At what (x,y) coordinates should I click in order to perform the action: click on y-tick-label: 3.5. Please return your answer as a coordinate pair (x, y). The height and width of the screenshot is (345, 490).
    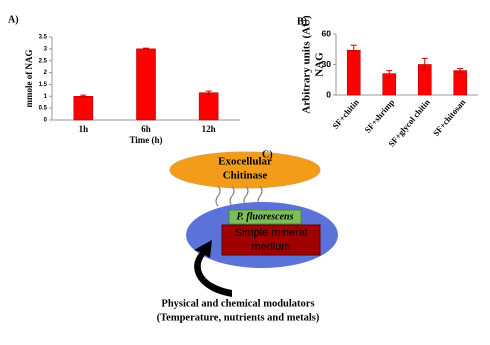
    Looking at the image, I should click on (43, 38).